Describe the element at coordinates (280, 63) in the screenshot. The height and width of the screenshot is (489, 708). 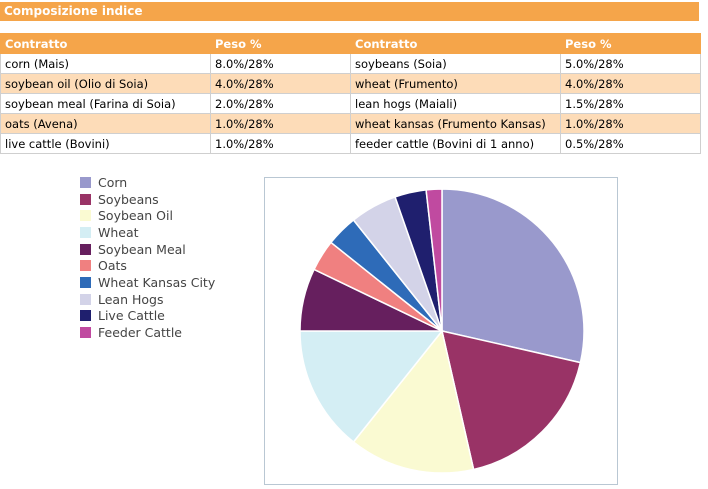
I see `weight-cell: 8.0%/28%` at that location.